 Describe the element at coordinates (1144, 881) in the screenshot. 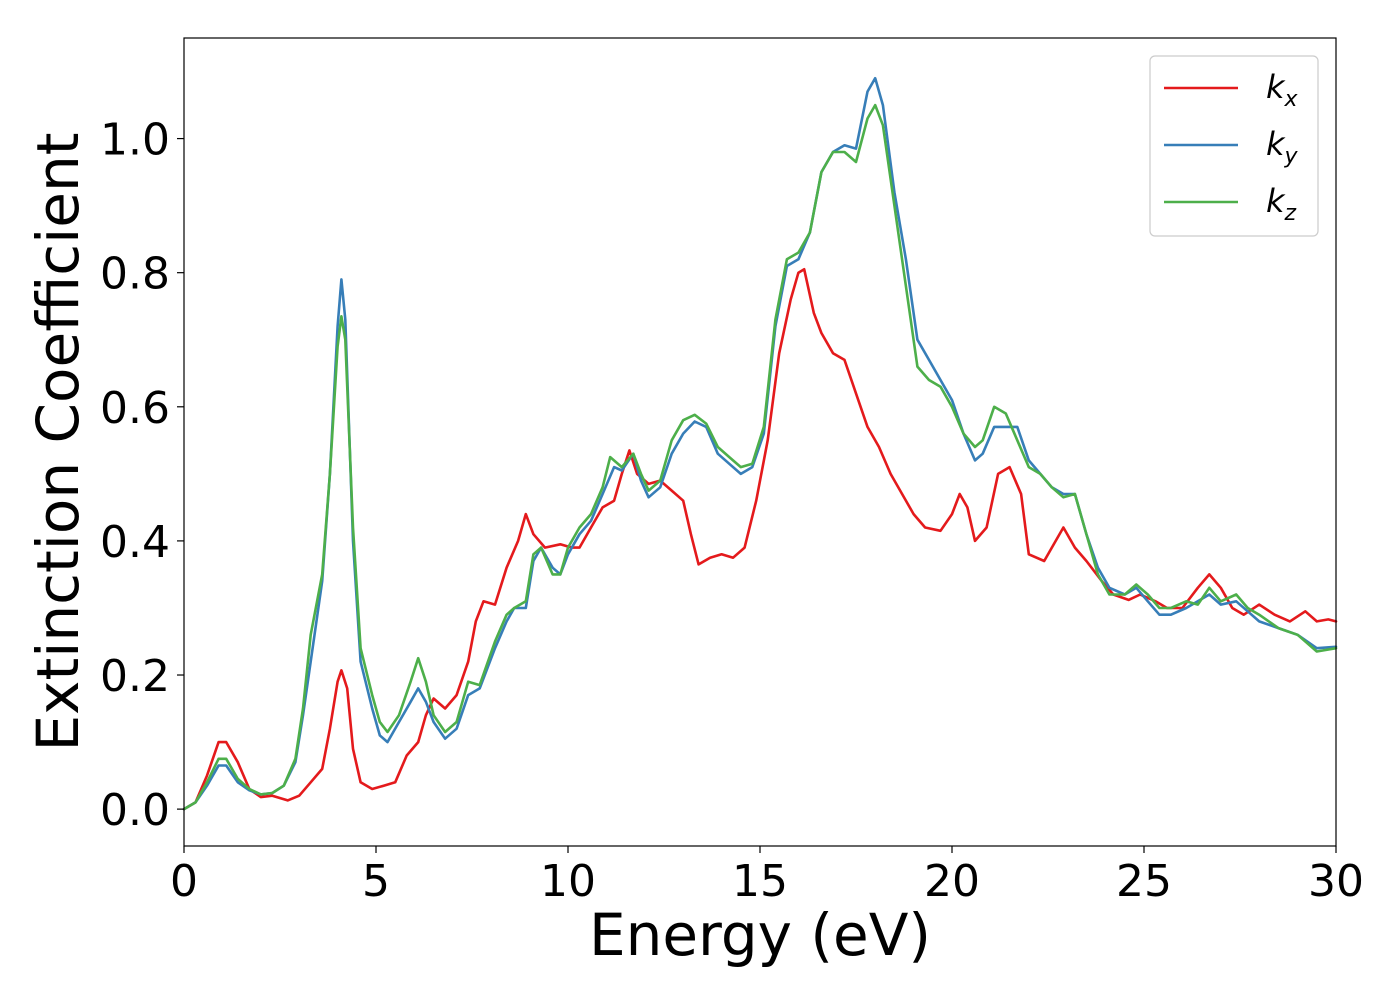

I see `x-tick-label: 25` at that location.